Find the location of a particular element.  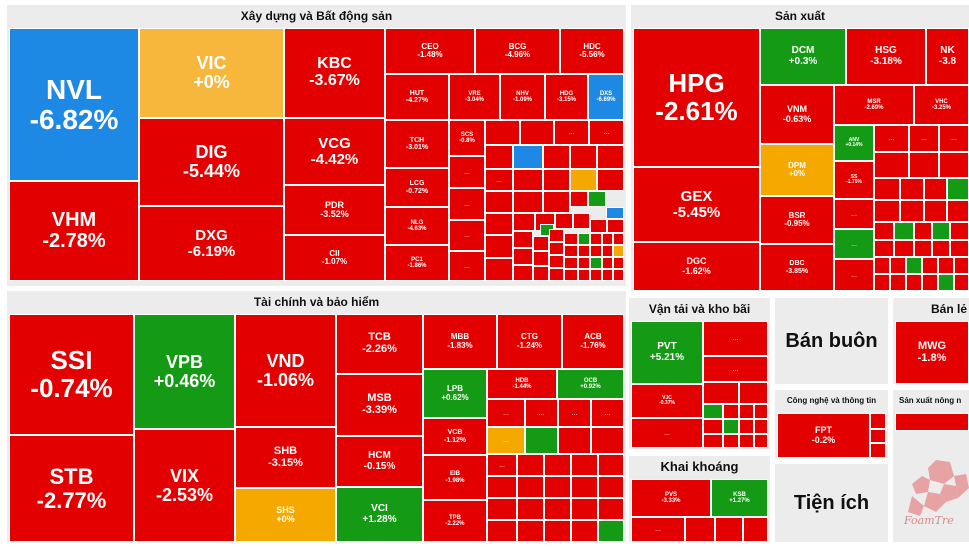

tile-DGC: DGC -1.62% is located at coordinates (696, 266).